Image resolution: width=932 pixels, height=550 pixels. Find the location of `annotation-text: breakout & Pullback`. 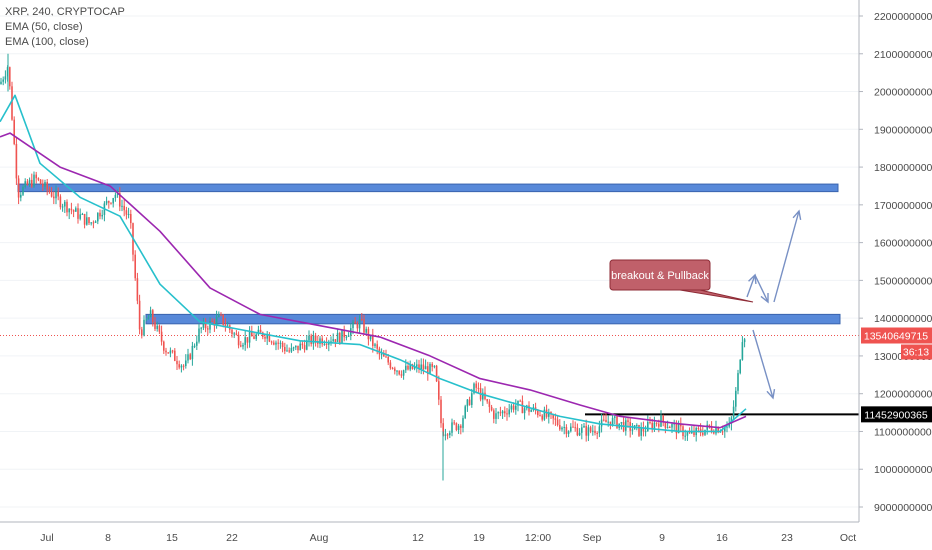

annotation-text: breakout & Pullback is located at coordinates (660, 276).